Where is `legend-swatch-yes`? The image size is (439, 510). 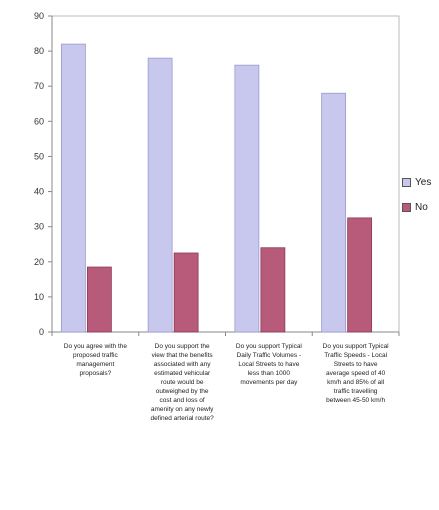 legend-swatch-yes is located at coordinates (406, 182).